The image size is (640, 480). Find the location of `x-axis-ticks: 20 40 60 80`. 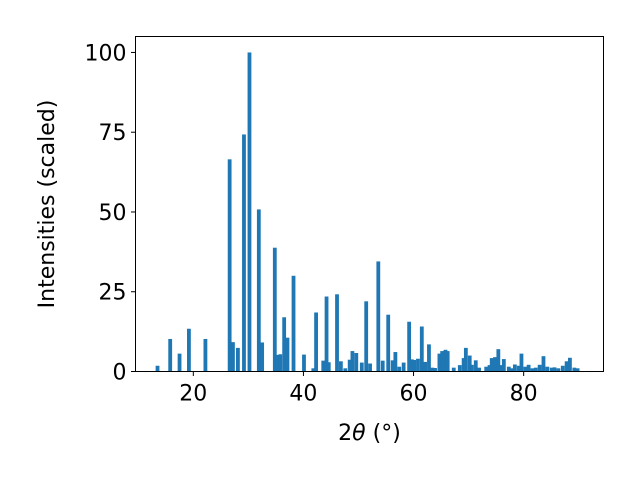

x-axis-ticks: 20 40 60 80 is located at coordinates (358, 389).